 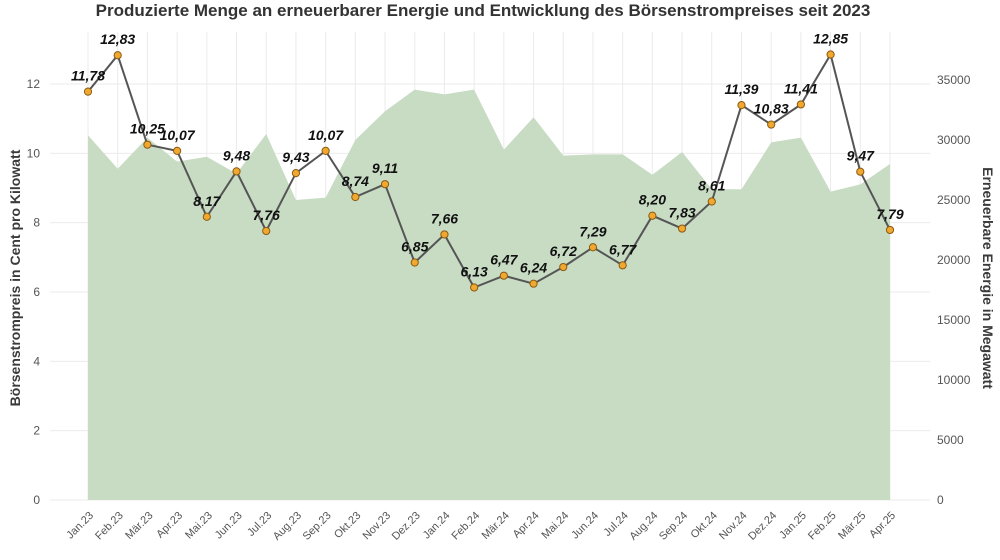 What do you see at coordinates (733, 526) in the screenshot?
I see `x-tick-label: Nov.24` at bounding box center [733, 526].